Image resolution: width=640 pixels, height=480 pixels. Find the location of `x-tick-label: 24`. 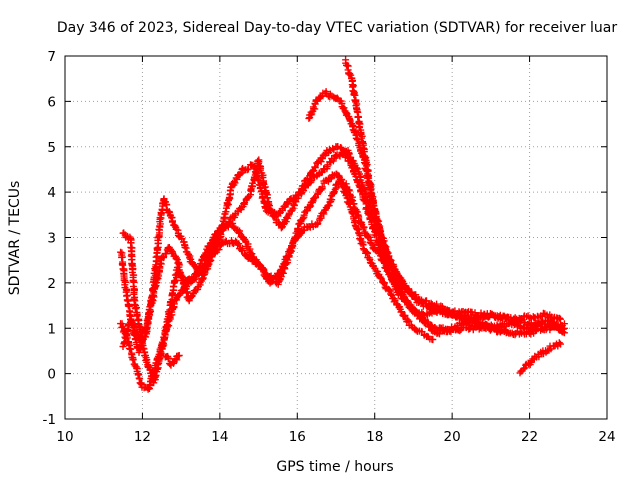

x-tick-label: 24 is located at coordinates (606, 437).